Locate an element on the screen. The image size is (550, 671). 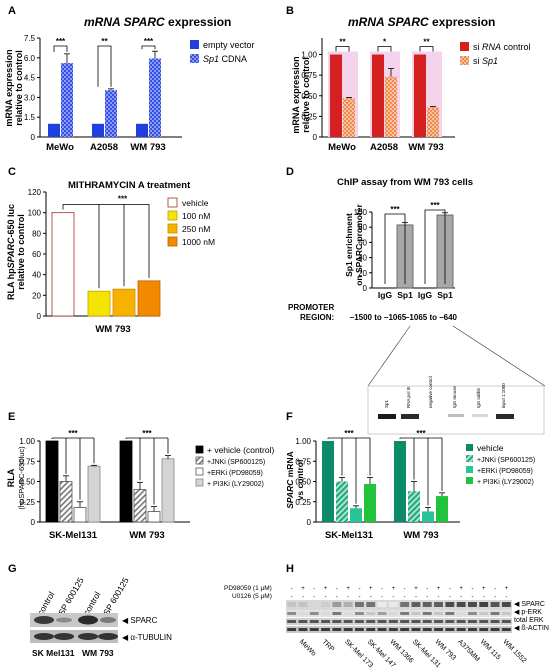
panel-a-ylabel-2: relative to control is located at coordinates (19, 88).